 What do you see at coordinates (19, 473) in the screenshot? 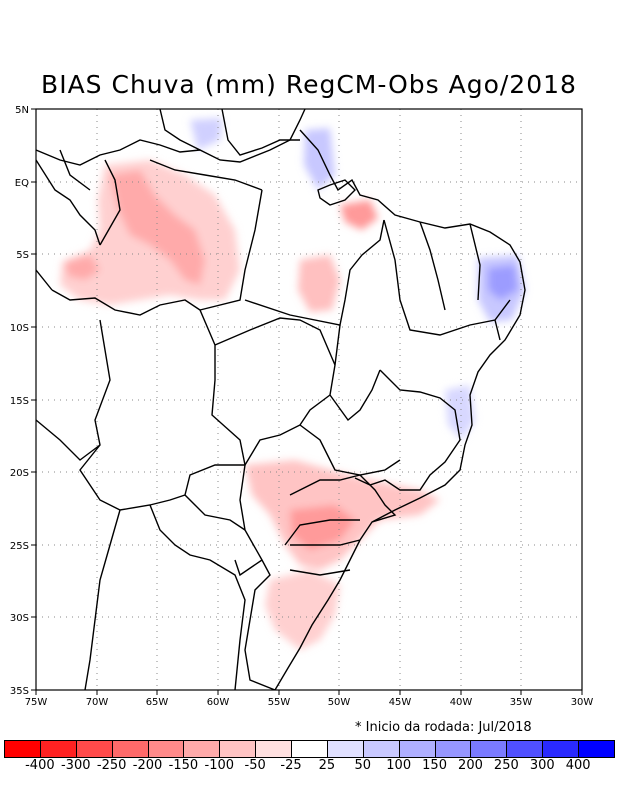
I see `lat-label: 20S` at bounding box center [19, 473].